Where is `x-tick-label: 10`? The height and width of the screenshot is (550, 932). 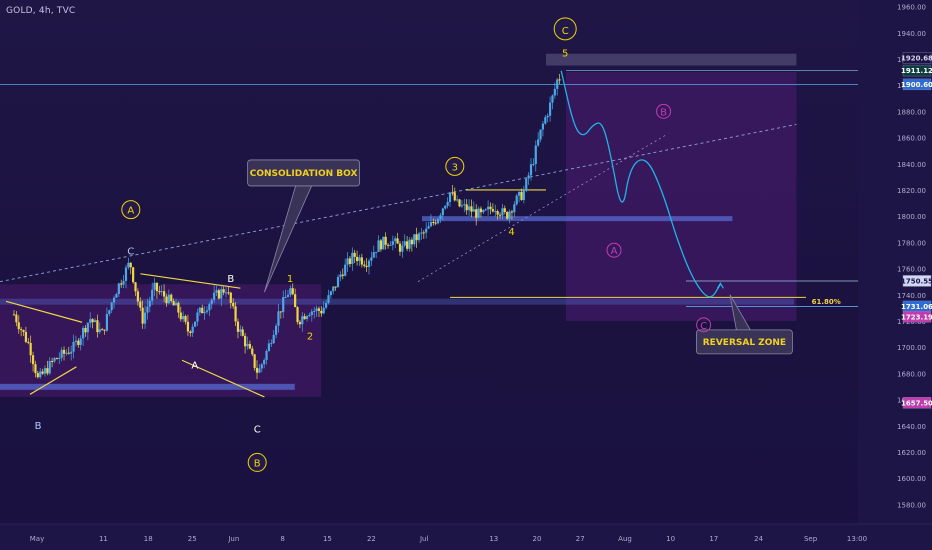 x-tick-label: 10 is located at coordinates (670, 539).